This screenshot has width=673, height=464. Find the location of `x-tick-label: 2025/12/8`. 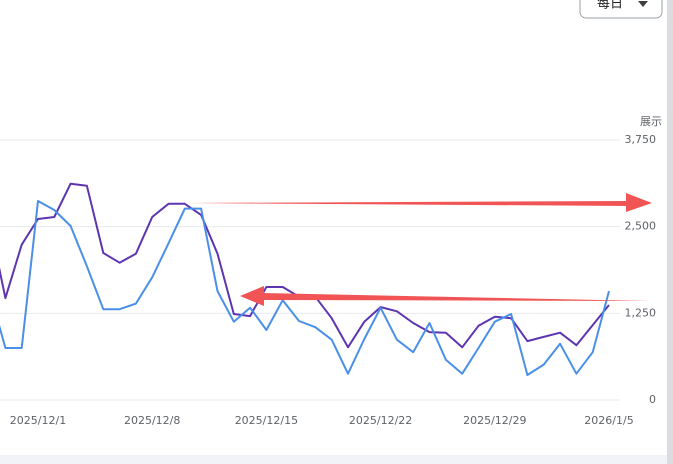

x-tick-label: 2025/12/8 is located at coordinates (152, 420).